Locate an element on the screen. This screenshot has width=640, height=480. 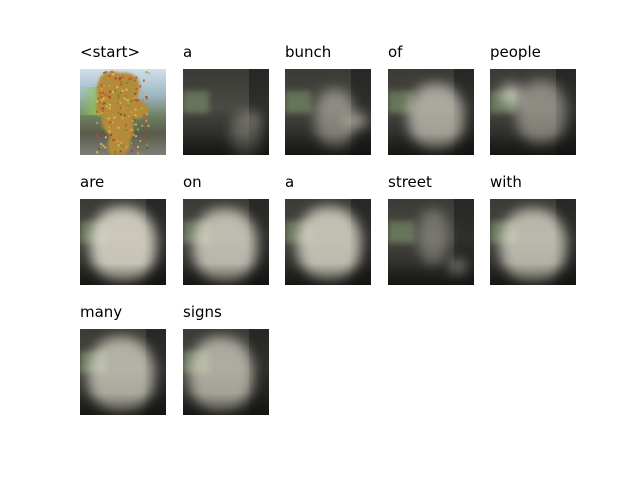
attention-cell: on is located at coordinates (226, 233).